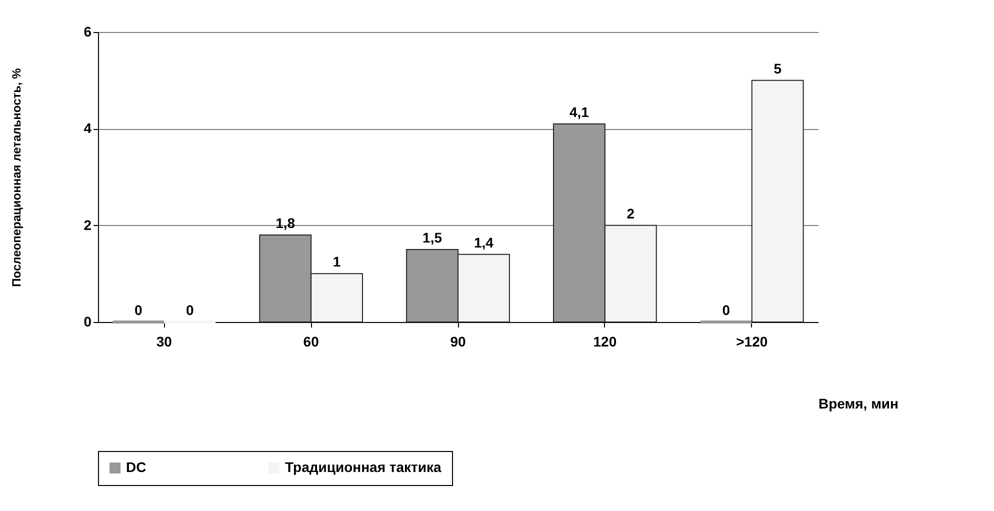 Image resolution: width=994 pixels, height=511 pixels. Describe the element at coordinates (363, 467) in the screenshot. I see `legend-label: Традиционная тактика` at that location.